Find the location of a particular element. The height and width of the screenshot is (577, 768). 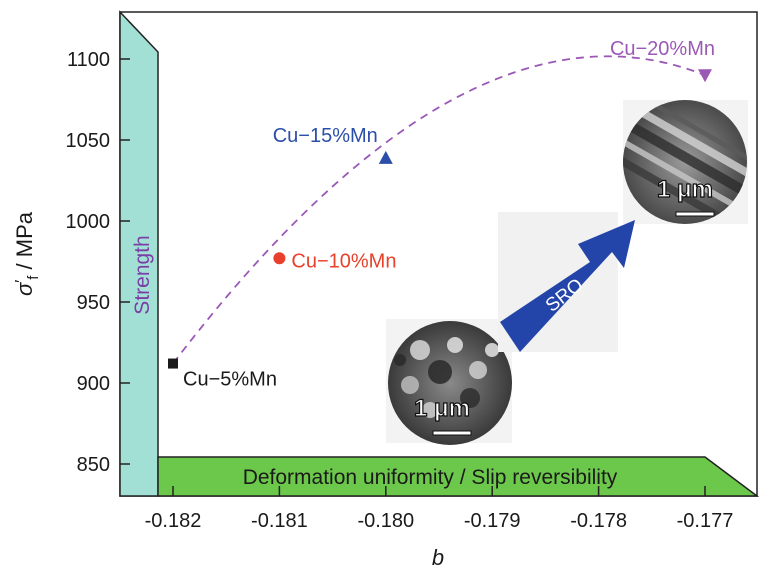

deformation-band is located at coordinates (458, 476).